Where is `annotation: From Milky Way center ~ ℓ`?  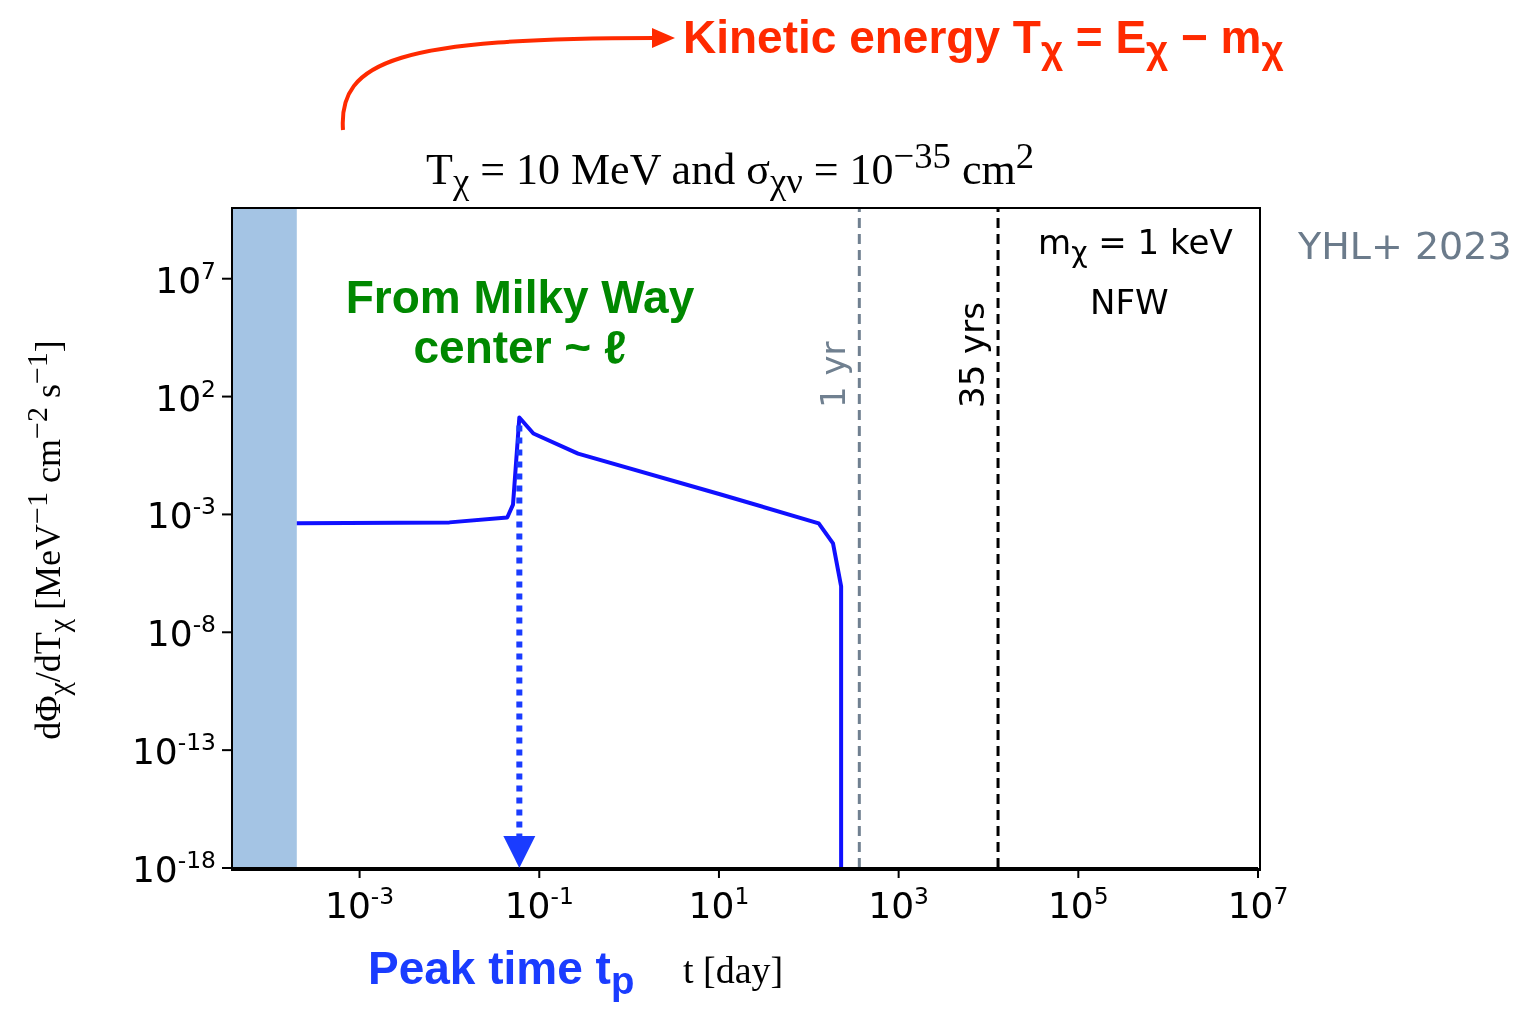 annotation: From Milky Way center ~ ℓ is located at coordinates (520, 322).